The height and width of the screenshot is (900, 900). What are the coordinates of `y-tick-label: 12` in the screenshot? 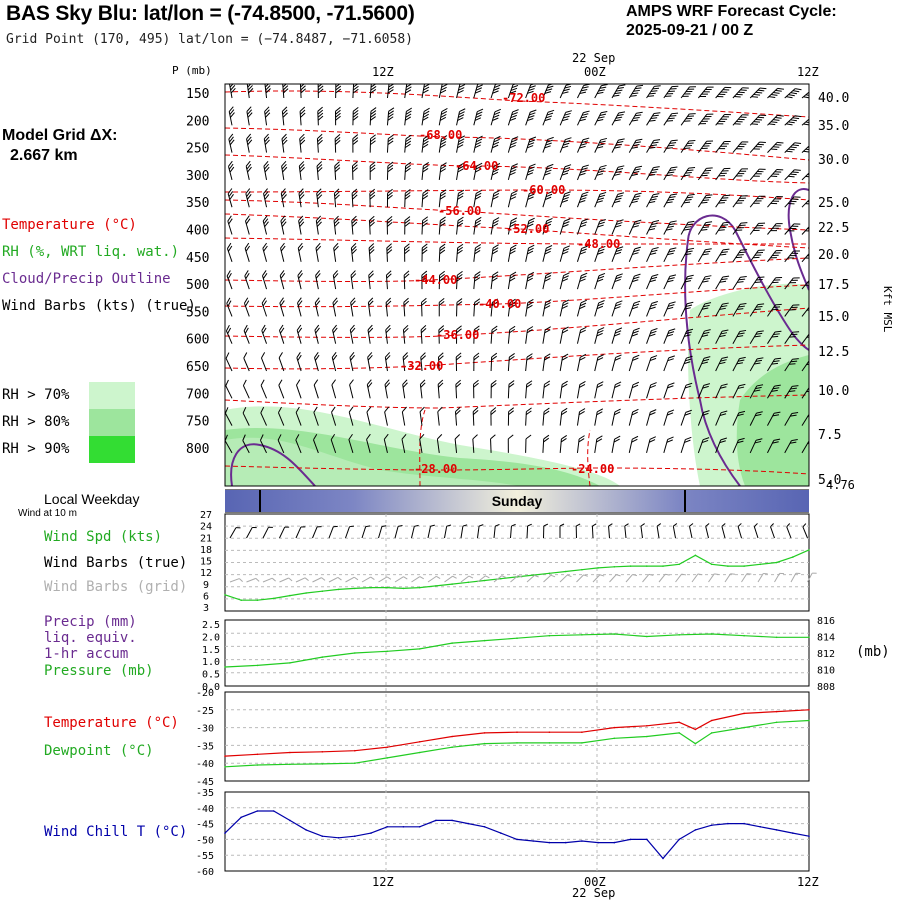 It's located at (206, 573).